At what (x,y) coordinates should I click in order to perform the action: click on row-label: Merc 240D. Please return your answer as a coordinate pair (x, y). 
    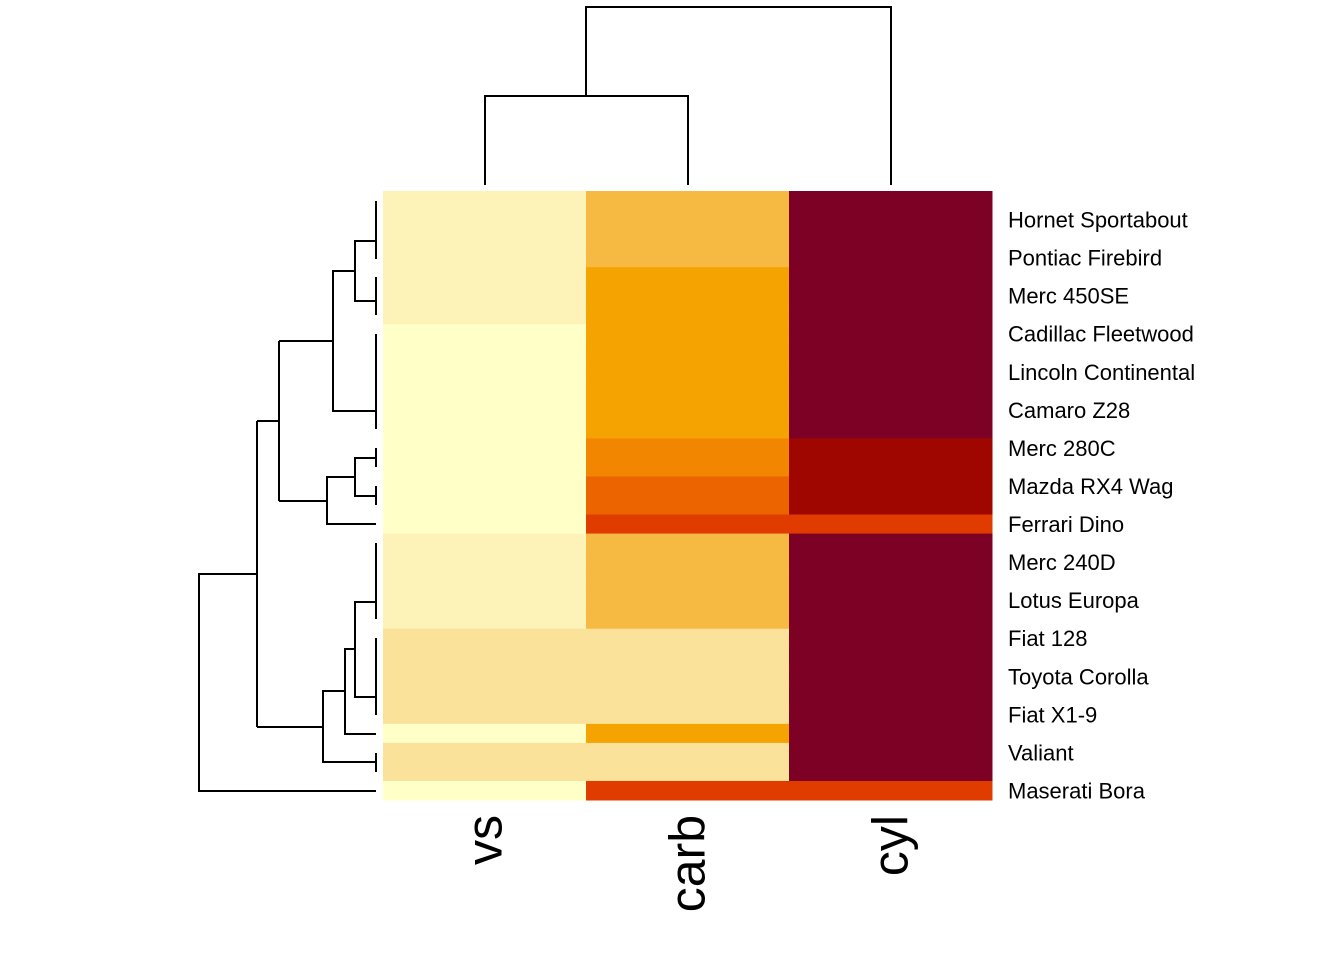
    Looking at the image, I should click on (1062, 562).